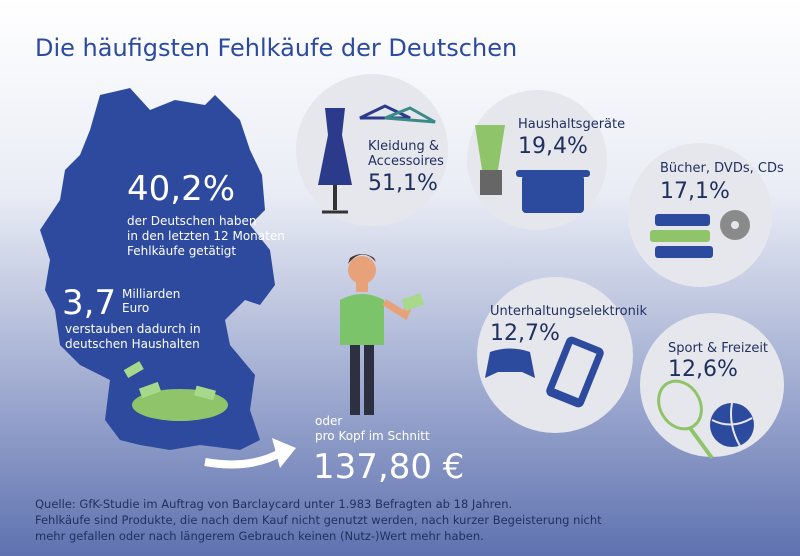 The image size is (800, 556). Describe the element at coordinates (151, 294) in the screenshot. I see `amount-unit: Milliarden` at that location.